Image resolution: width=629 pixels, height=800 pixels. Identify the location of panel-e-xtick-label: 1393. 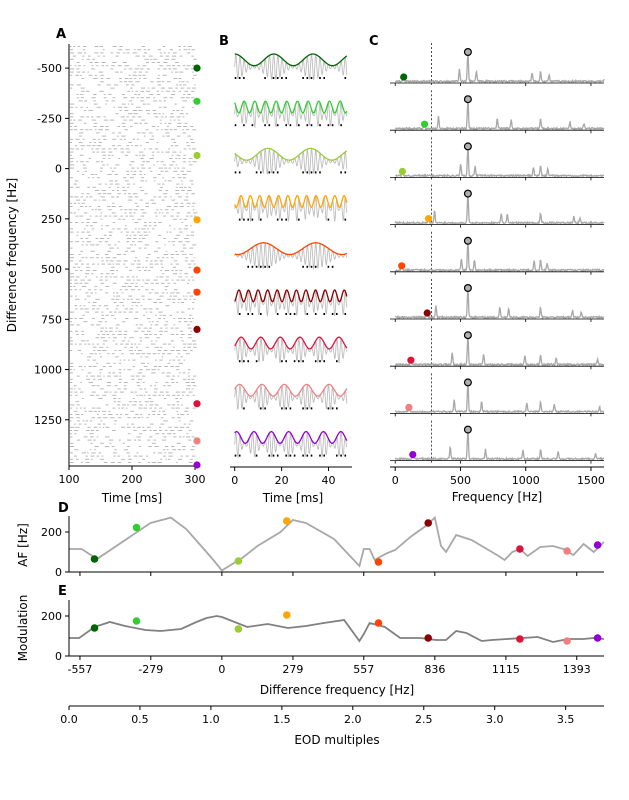
(577, 669).